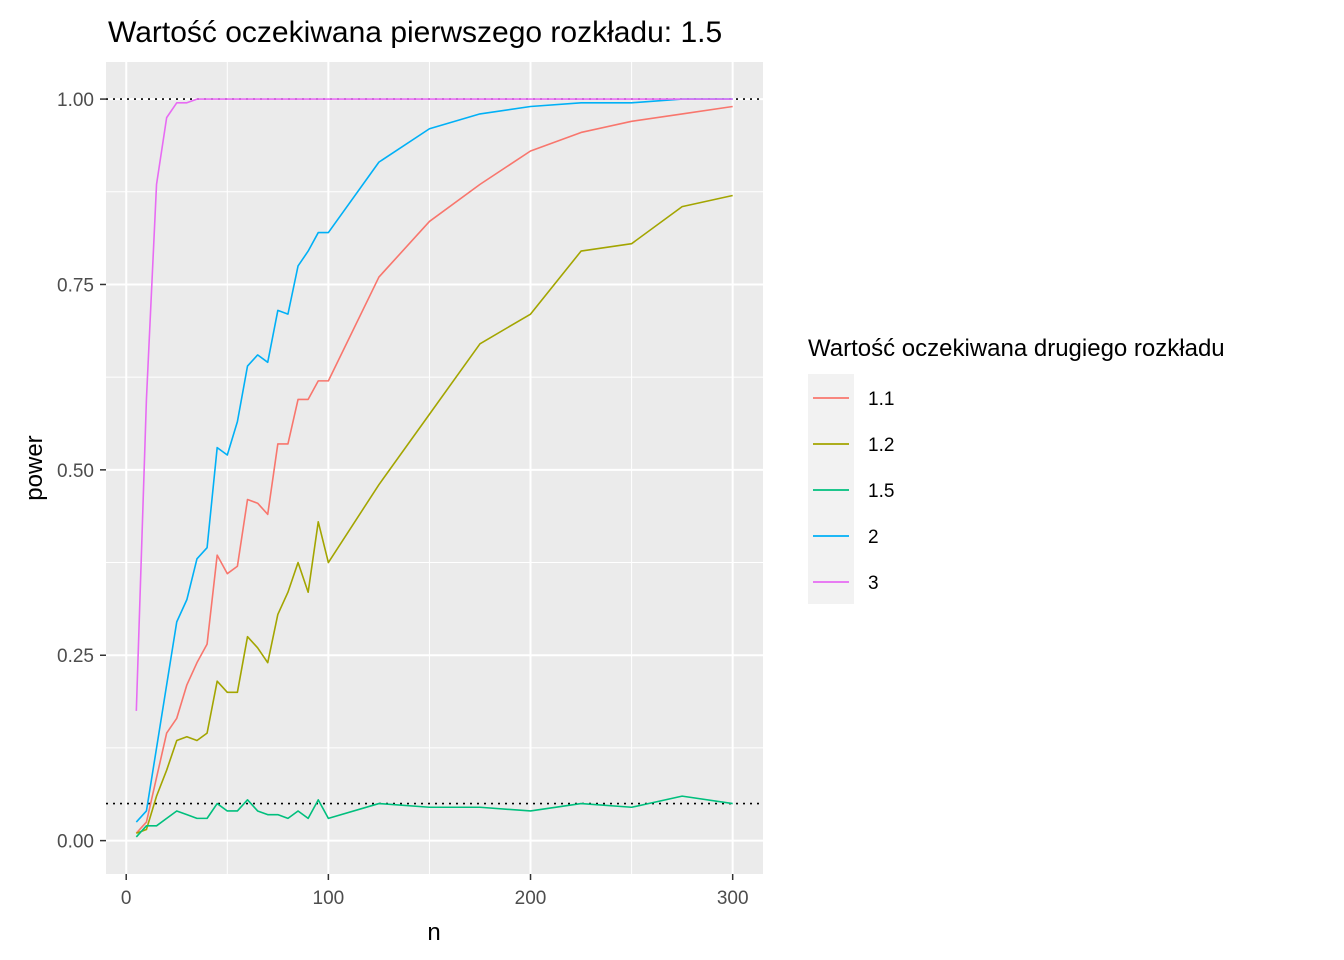 The image size is (1344, 960). Describe the element at coordinates (75, 656) in the screenshot. I see `y-tick-label: 0.25` at that location.